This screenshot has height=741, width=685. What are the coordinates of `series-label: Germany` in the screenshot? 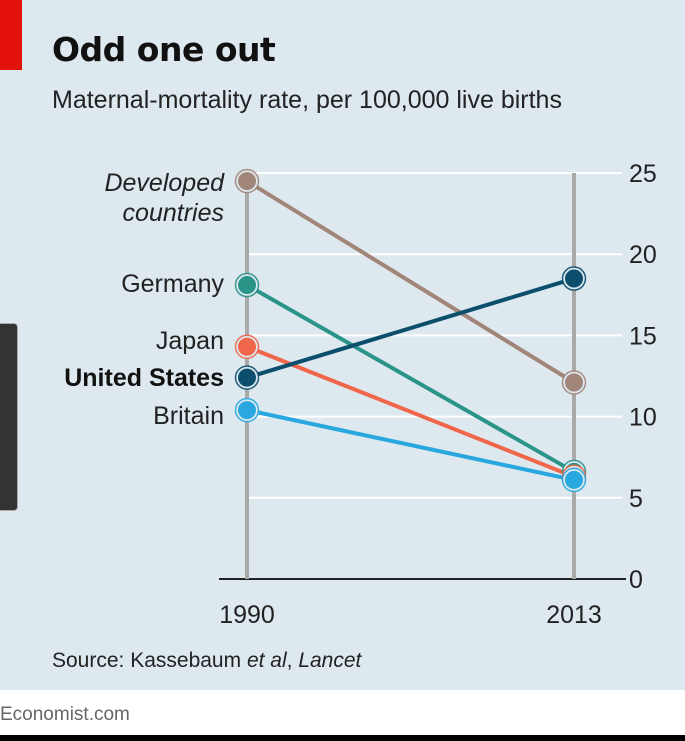 It's located at (172, 284).